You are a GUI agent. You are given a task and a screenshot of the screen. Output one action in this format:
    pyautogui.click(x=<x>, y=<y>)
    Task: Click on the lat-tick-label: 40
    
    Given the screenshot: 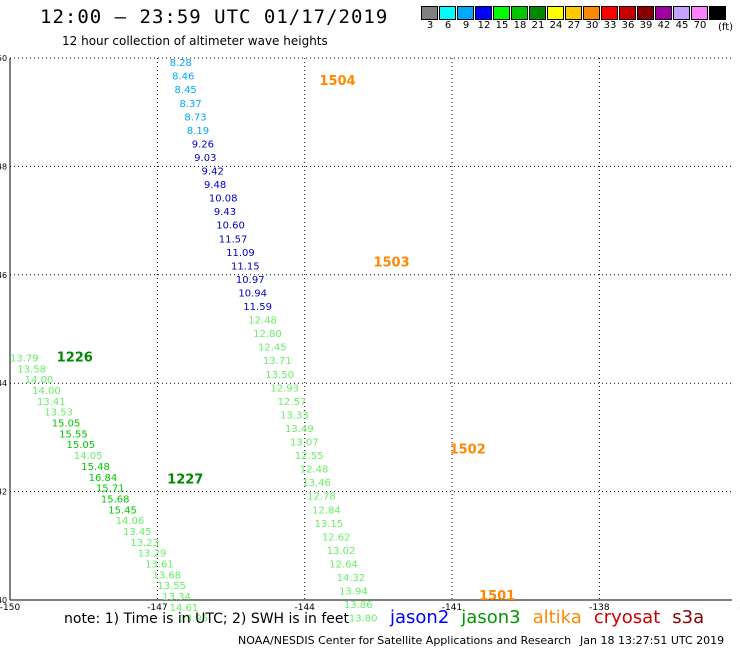 What is the action you would take?
    pyautogui.click(x=3, y=600)
    